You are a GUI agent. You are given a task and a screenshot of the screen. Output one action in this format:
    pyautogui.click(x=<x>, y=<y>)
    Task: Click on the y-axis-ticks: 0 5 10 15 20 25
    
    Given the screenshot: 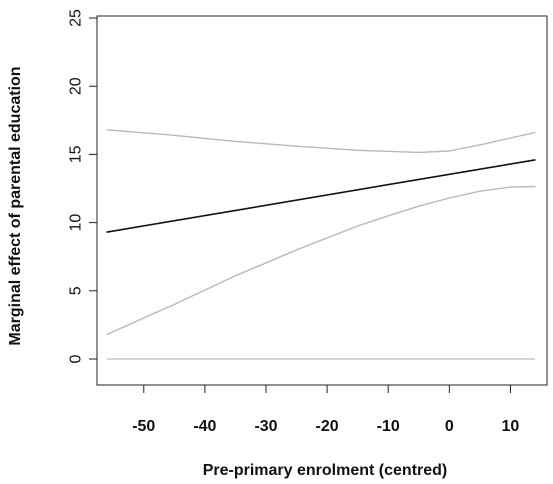 What is the action you would take?
    pyautogui.click(x=82, y=186)
    